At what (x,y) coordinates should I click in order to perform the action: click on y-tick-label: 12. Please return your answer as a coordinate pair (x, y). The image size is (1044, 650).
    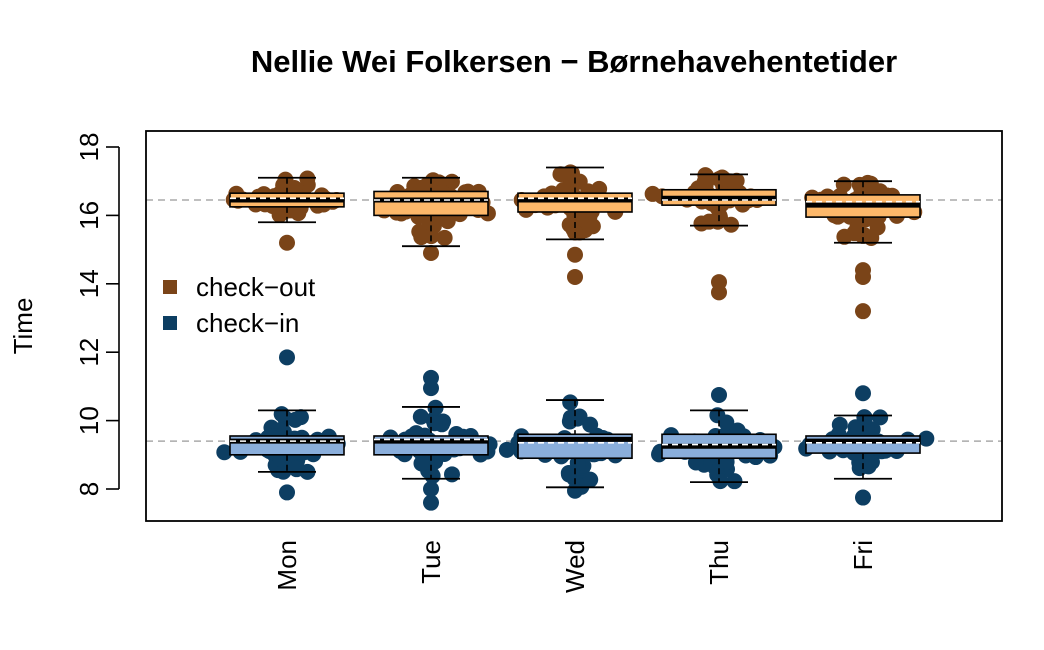
    Looking at the image, I should click on (89, 352).